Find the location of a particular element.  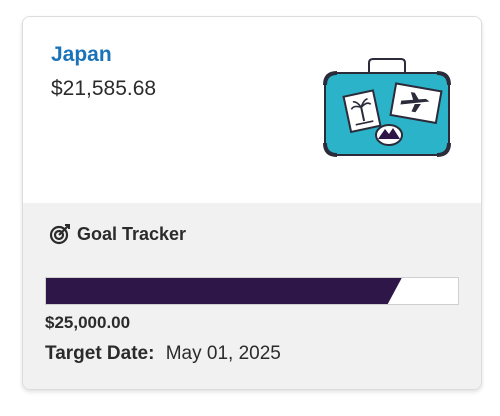

goal-name-link: Japan is located at coordinates (81, 54).